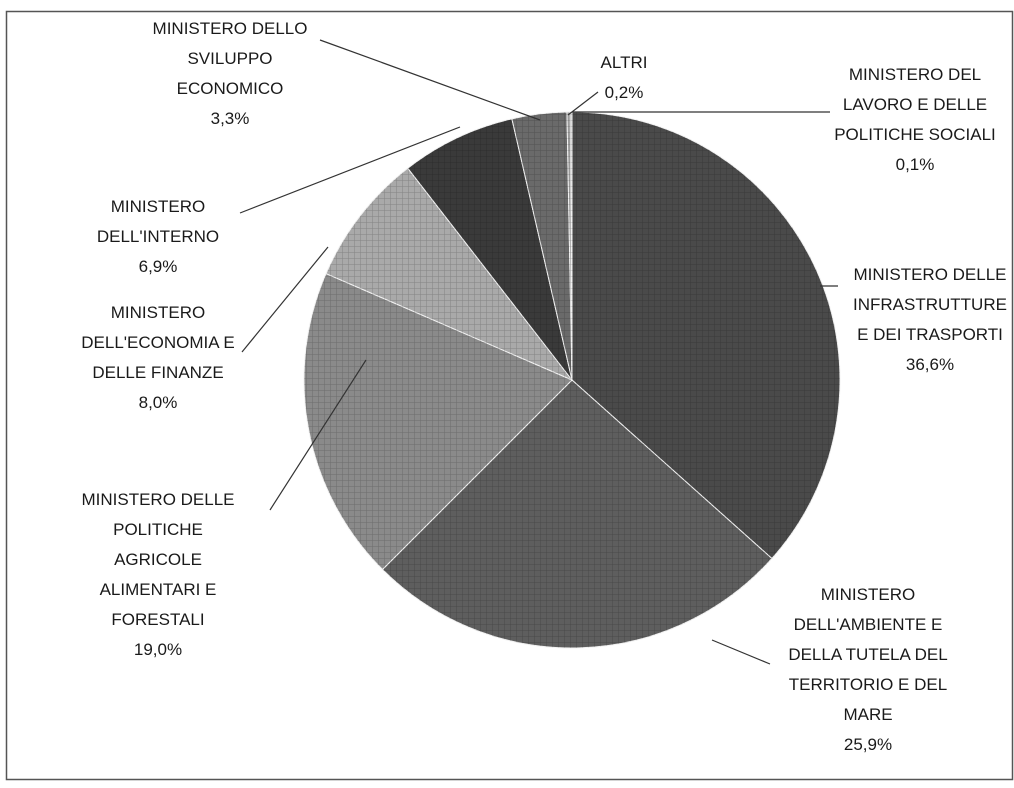 The width and height of the screenshot is (1014, 788). I want to click on slice-value-label: 3,3%, so click(230, 118).